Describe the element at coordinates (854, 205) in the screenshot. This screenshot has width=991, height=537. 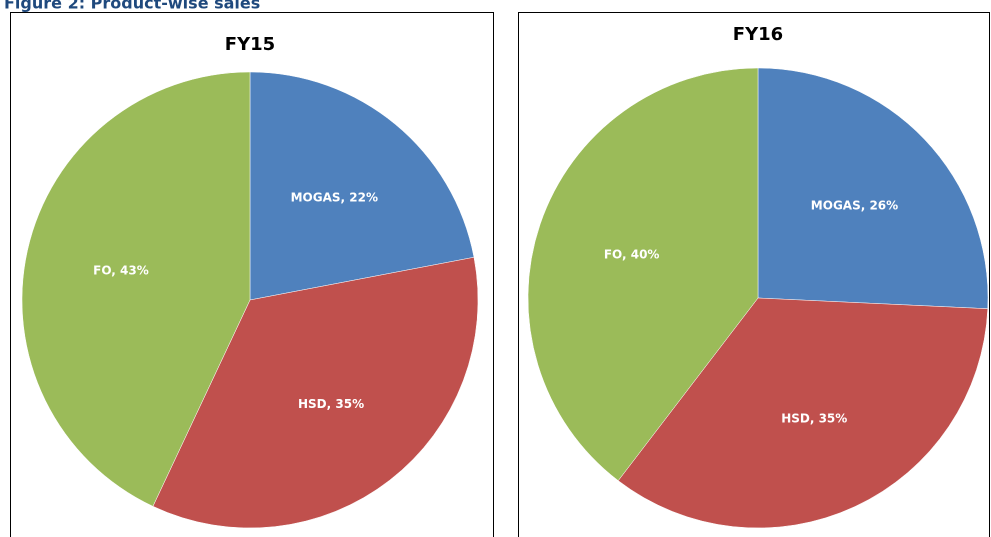
I see `data-label: MOGAS, 26%` at that location.